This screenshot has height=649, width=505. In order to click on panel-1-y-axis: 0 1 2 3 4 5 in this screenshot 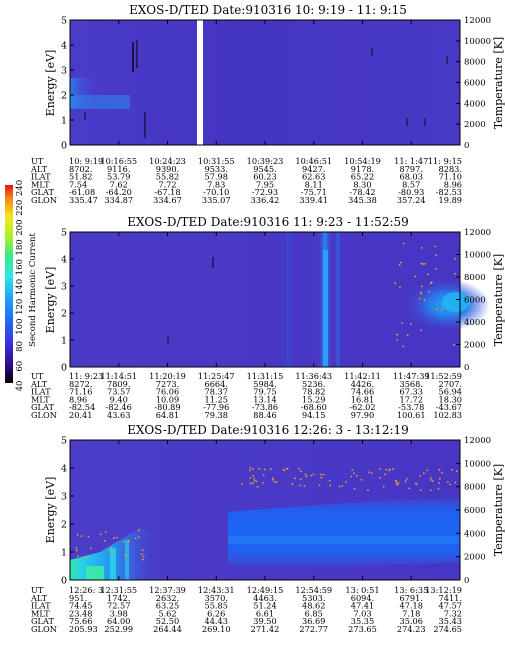, I will do `click(67, 84)`.